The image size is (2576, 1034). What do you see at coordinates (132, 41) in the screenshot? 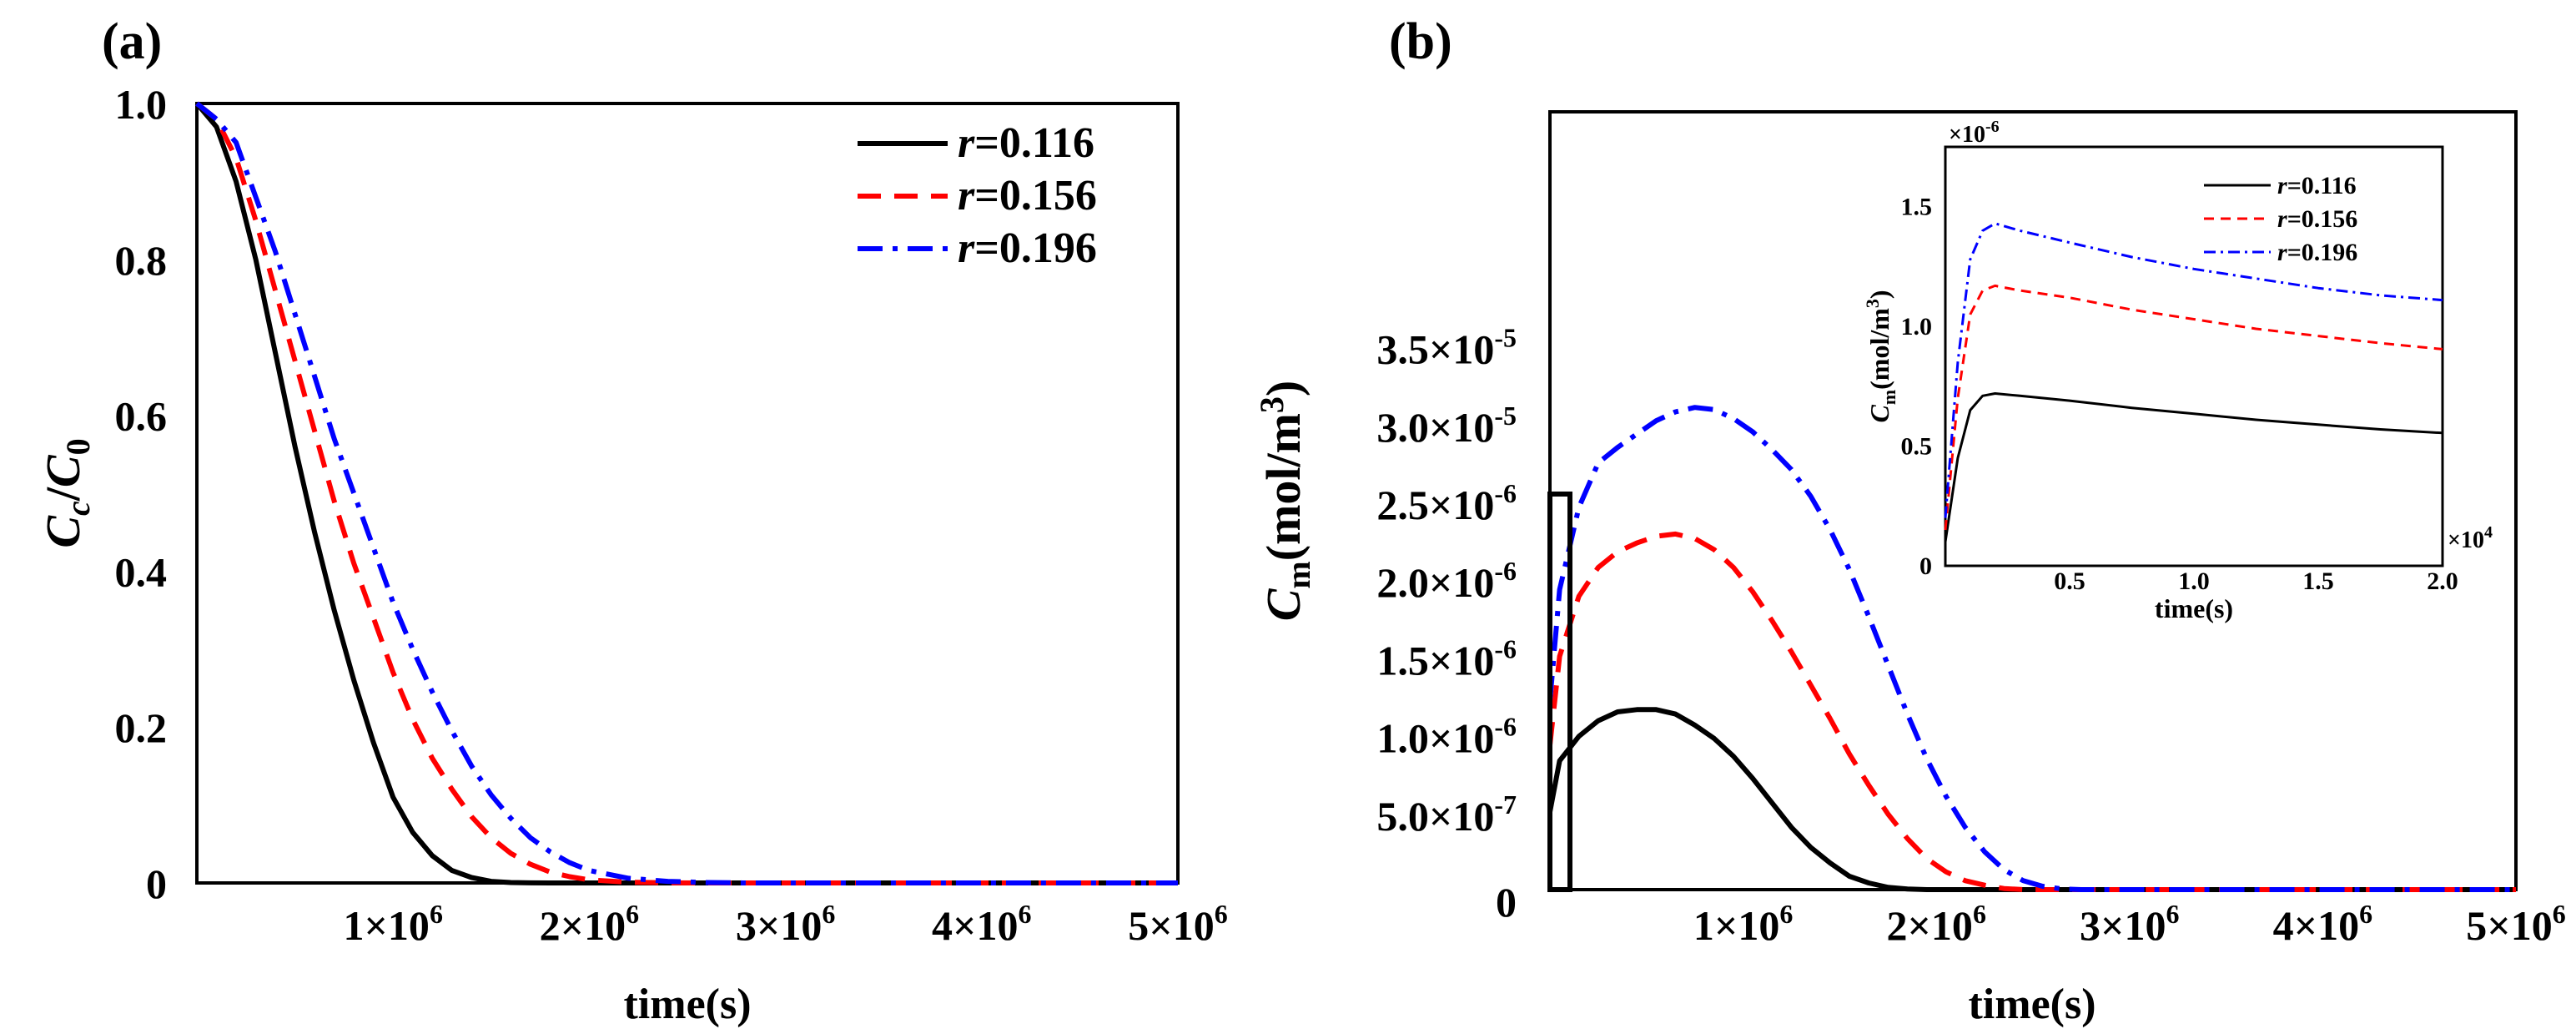
I see `panel-a-label: (a)` at bounding box center [132, 41].